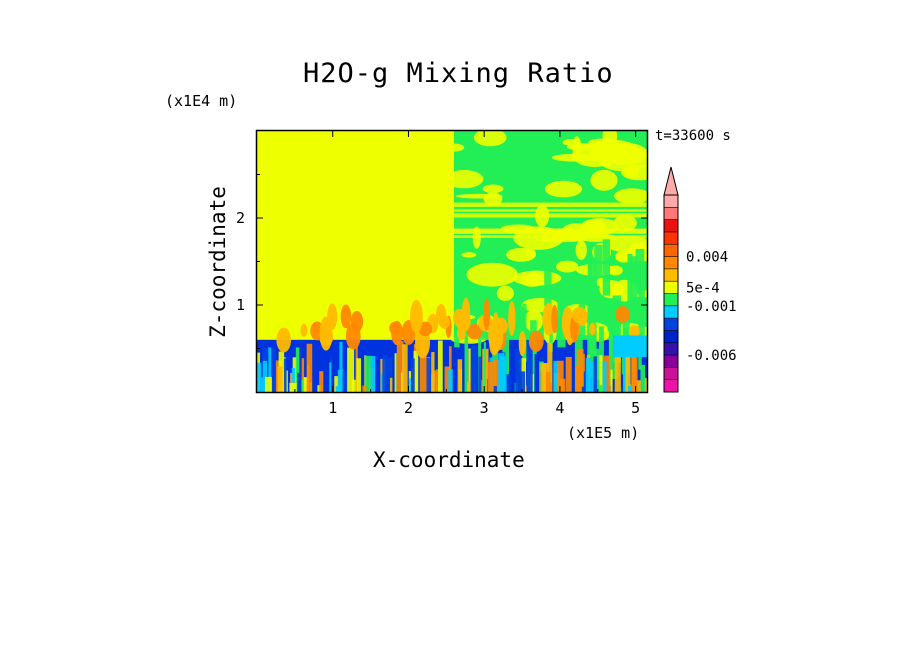 The image size is (904, 654). I want to click on colorbar-tick-label: -0.001, so click(711, 307).